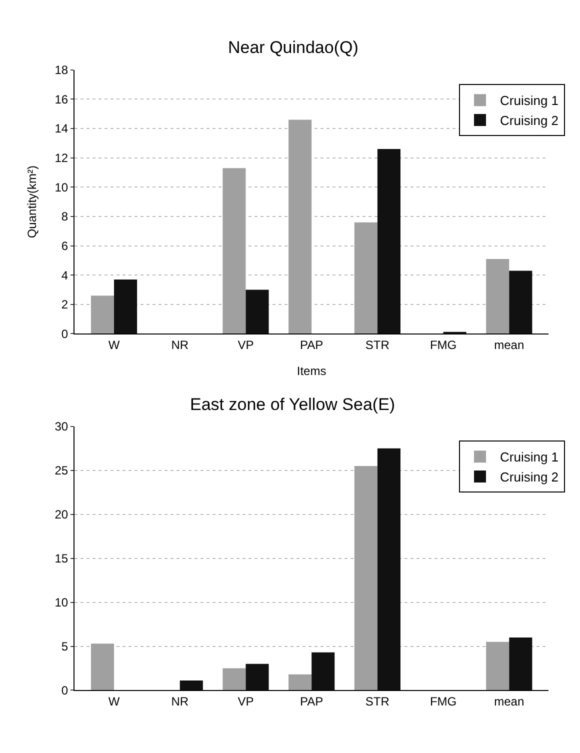  Describe the element at coordinates (61, 99) in the screenshot. I see `y-tick-label: 16` at that location.